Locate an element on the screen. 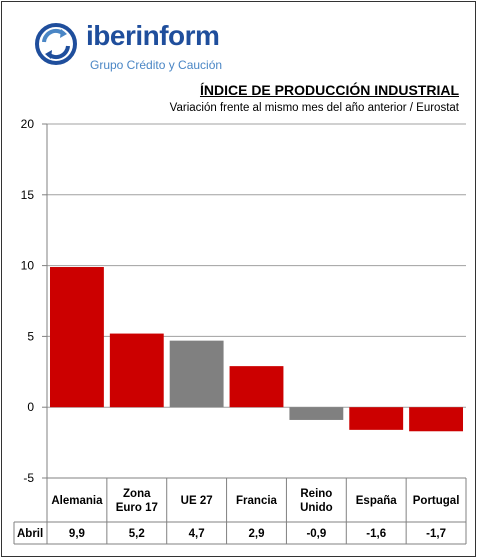 This screenshot has height=558, width=477. value-label: -0,9 is located at coordinates (316, 534).